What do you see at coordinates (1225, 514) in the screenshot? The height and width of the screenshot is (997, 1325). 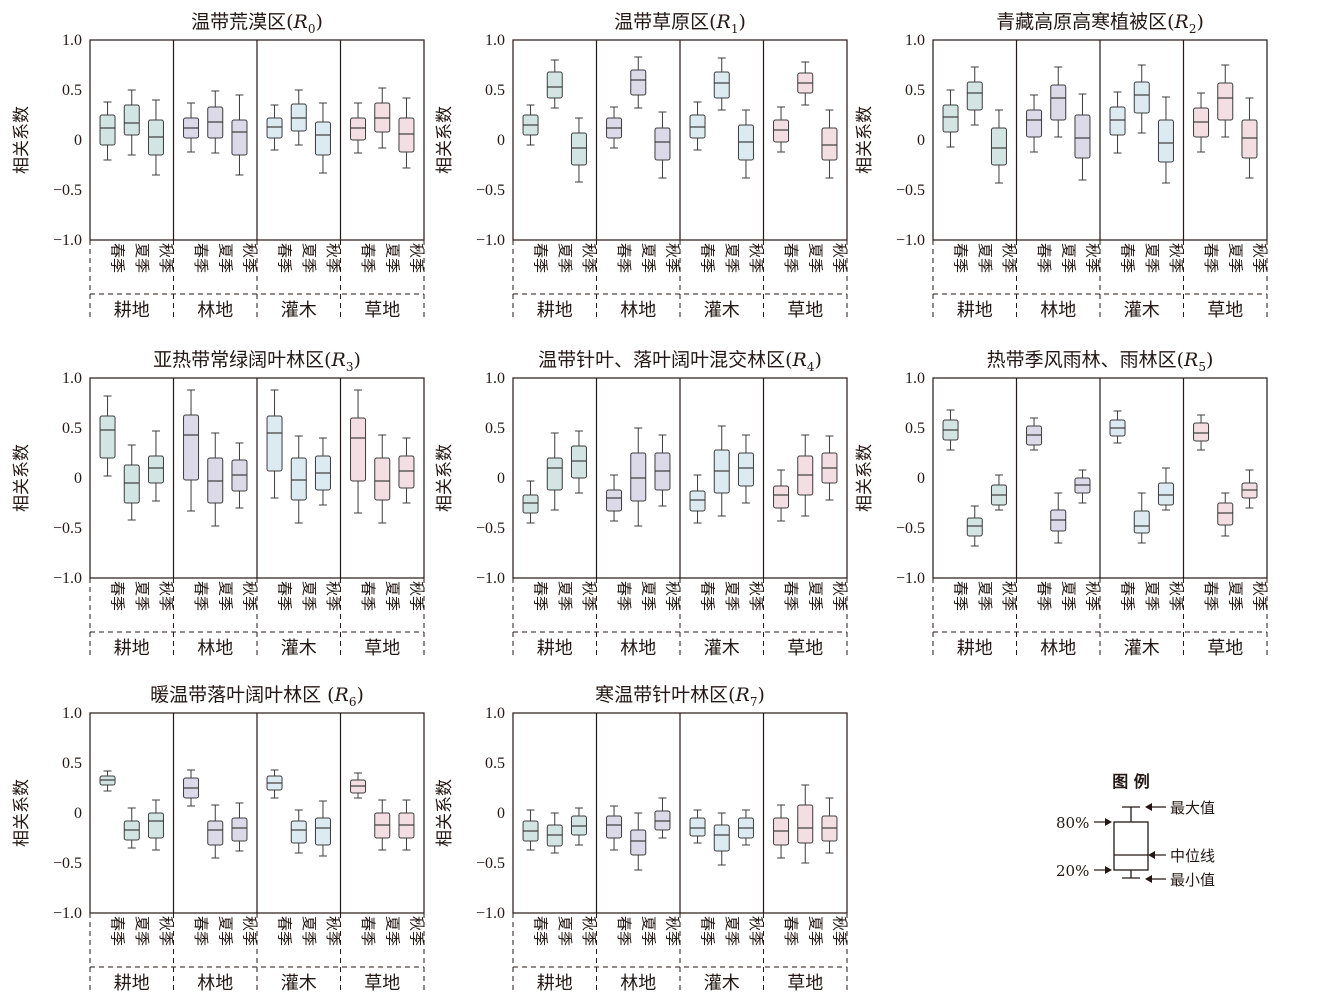 I see `box-草地-夏季` at bounding box center [1225, 514].